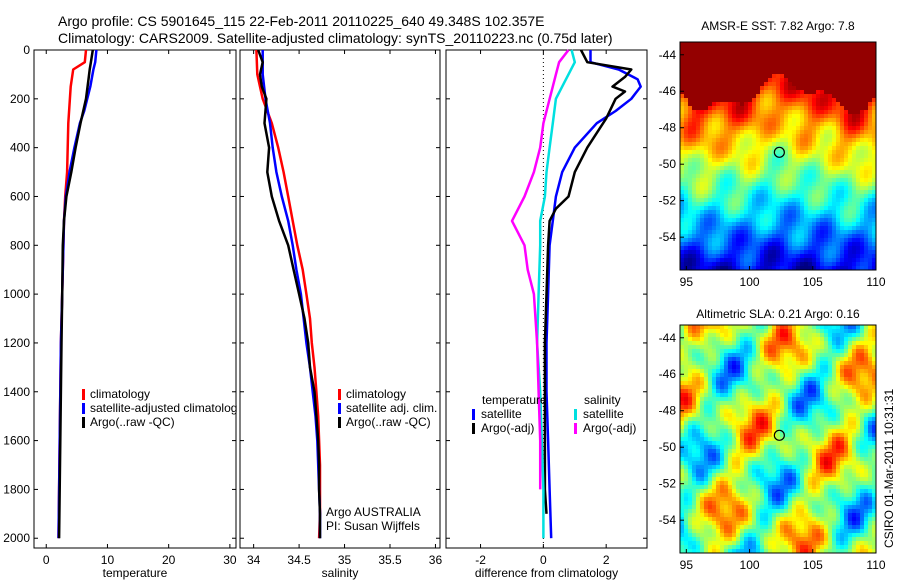 The image size is (900, 580). Describe the element at coordinates (507, 428) in the screenshot. I see `legend-label: Argo(-adj)` at that location.